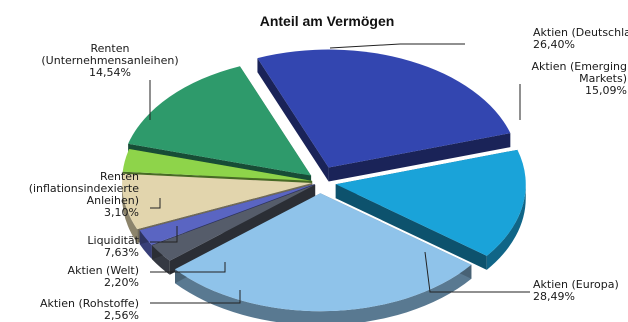  What do you see at coordinates (554, 296) in the screenshot?
I see `slice-value: 28,49%` at bounding box center [554, 296].